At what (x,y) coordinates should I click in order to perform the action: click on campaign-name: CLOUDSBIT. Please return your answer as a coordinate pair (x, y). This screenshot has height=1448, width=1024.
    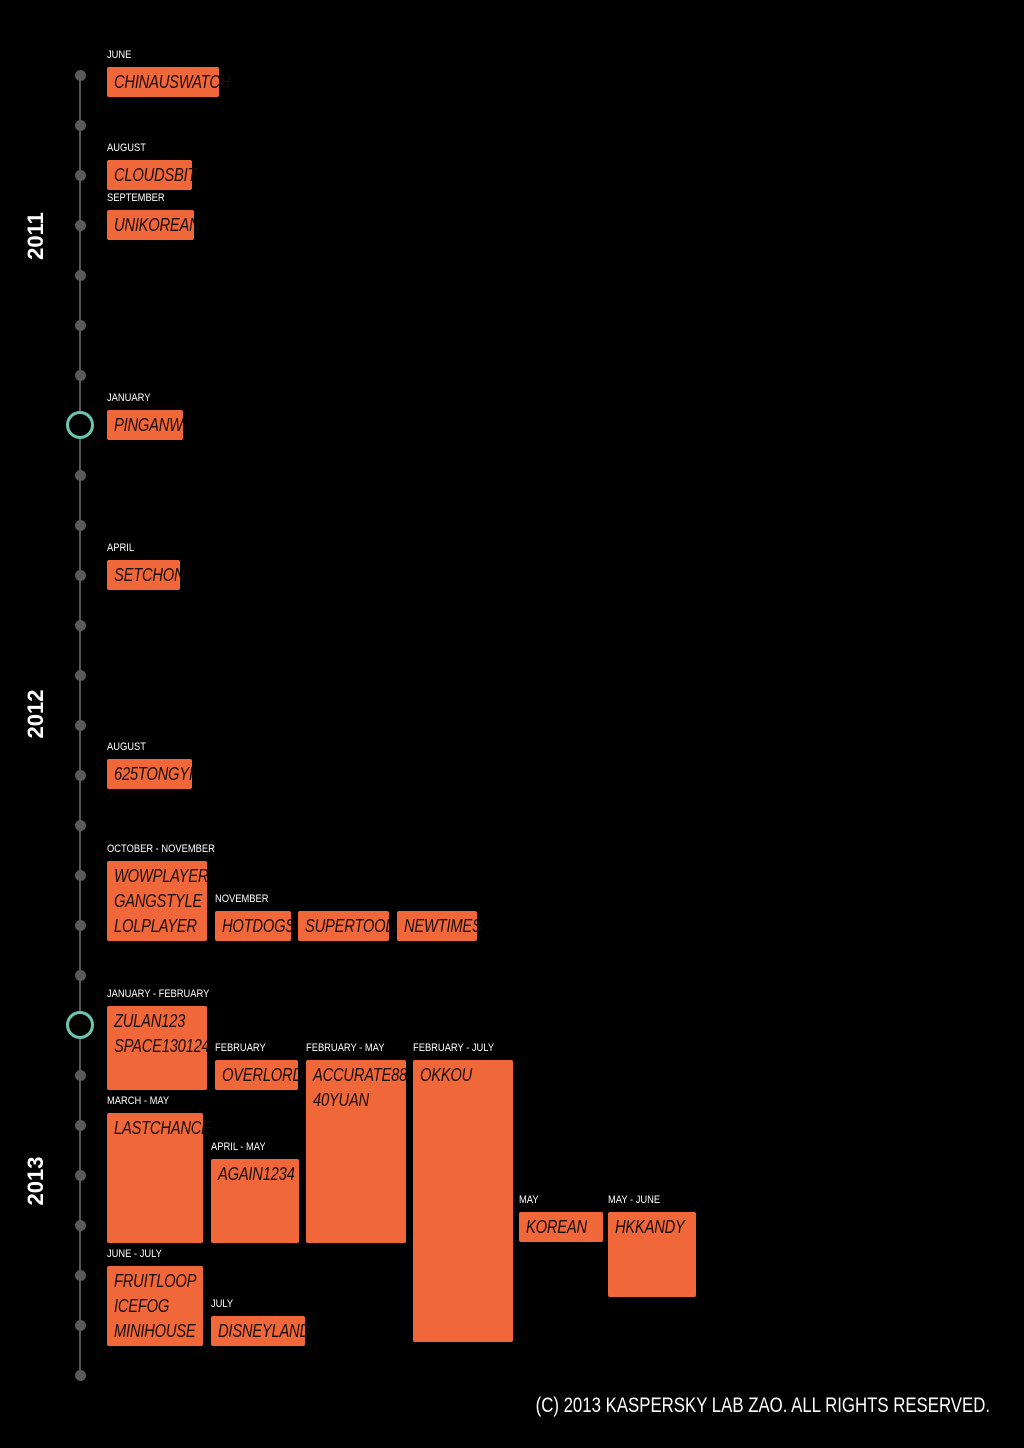
    Looking at the image, I should click on (155, 175).